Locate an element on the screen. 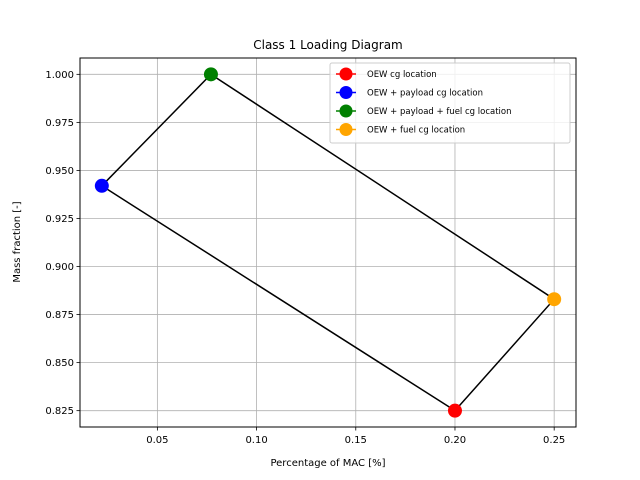 This screenshot has width=640, height=480. x-axis-ticks: 0.05 0.10 0.15 0.20 0.25 is located at coordinates (355, 436).